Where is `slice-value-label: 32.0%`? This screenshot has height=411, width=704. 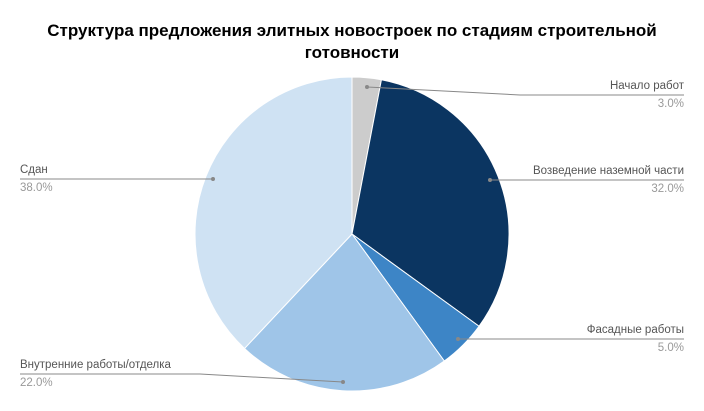 slice-value-label: 32.0% is located at coordinates (667, 189).